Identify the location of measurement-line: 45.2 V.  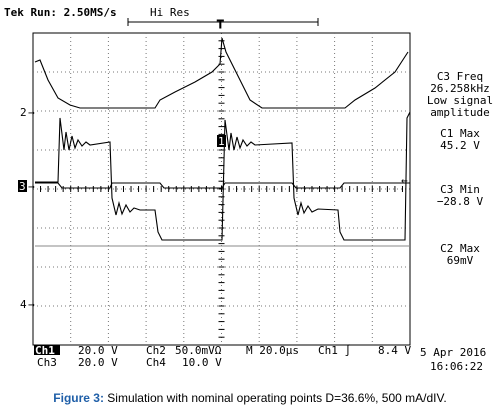
(460, 145).